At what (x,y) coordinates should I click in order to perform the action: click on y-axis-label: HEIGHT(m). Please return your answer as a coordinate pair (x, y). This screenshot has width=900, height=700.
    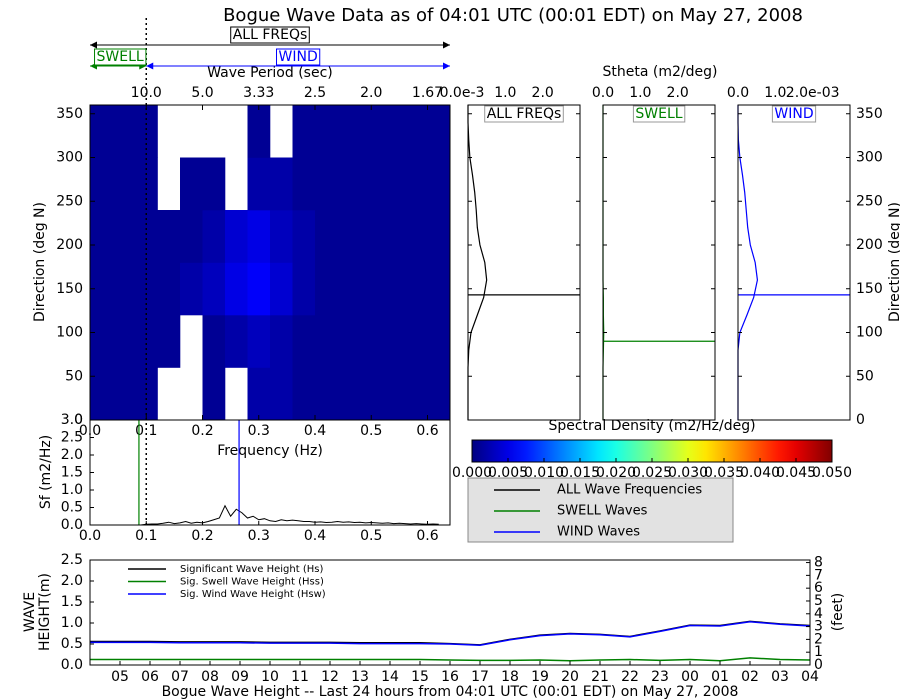
    Looking at the image, I should click on (45, 612).